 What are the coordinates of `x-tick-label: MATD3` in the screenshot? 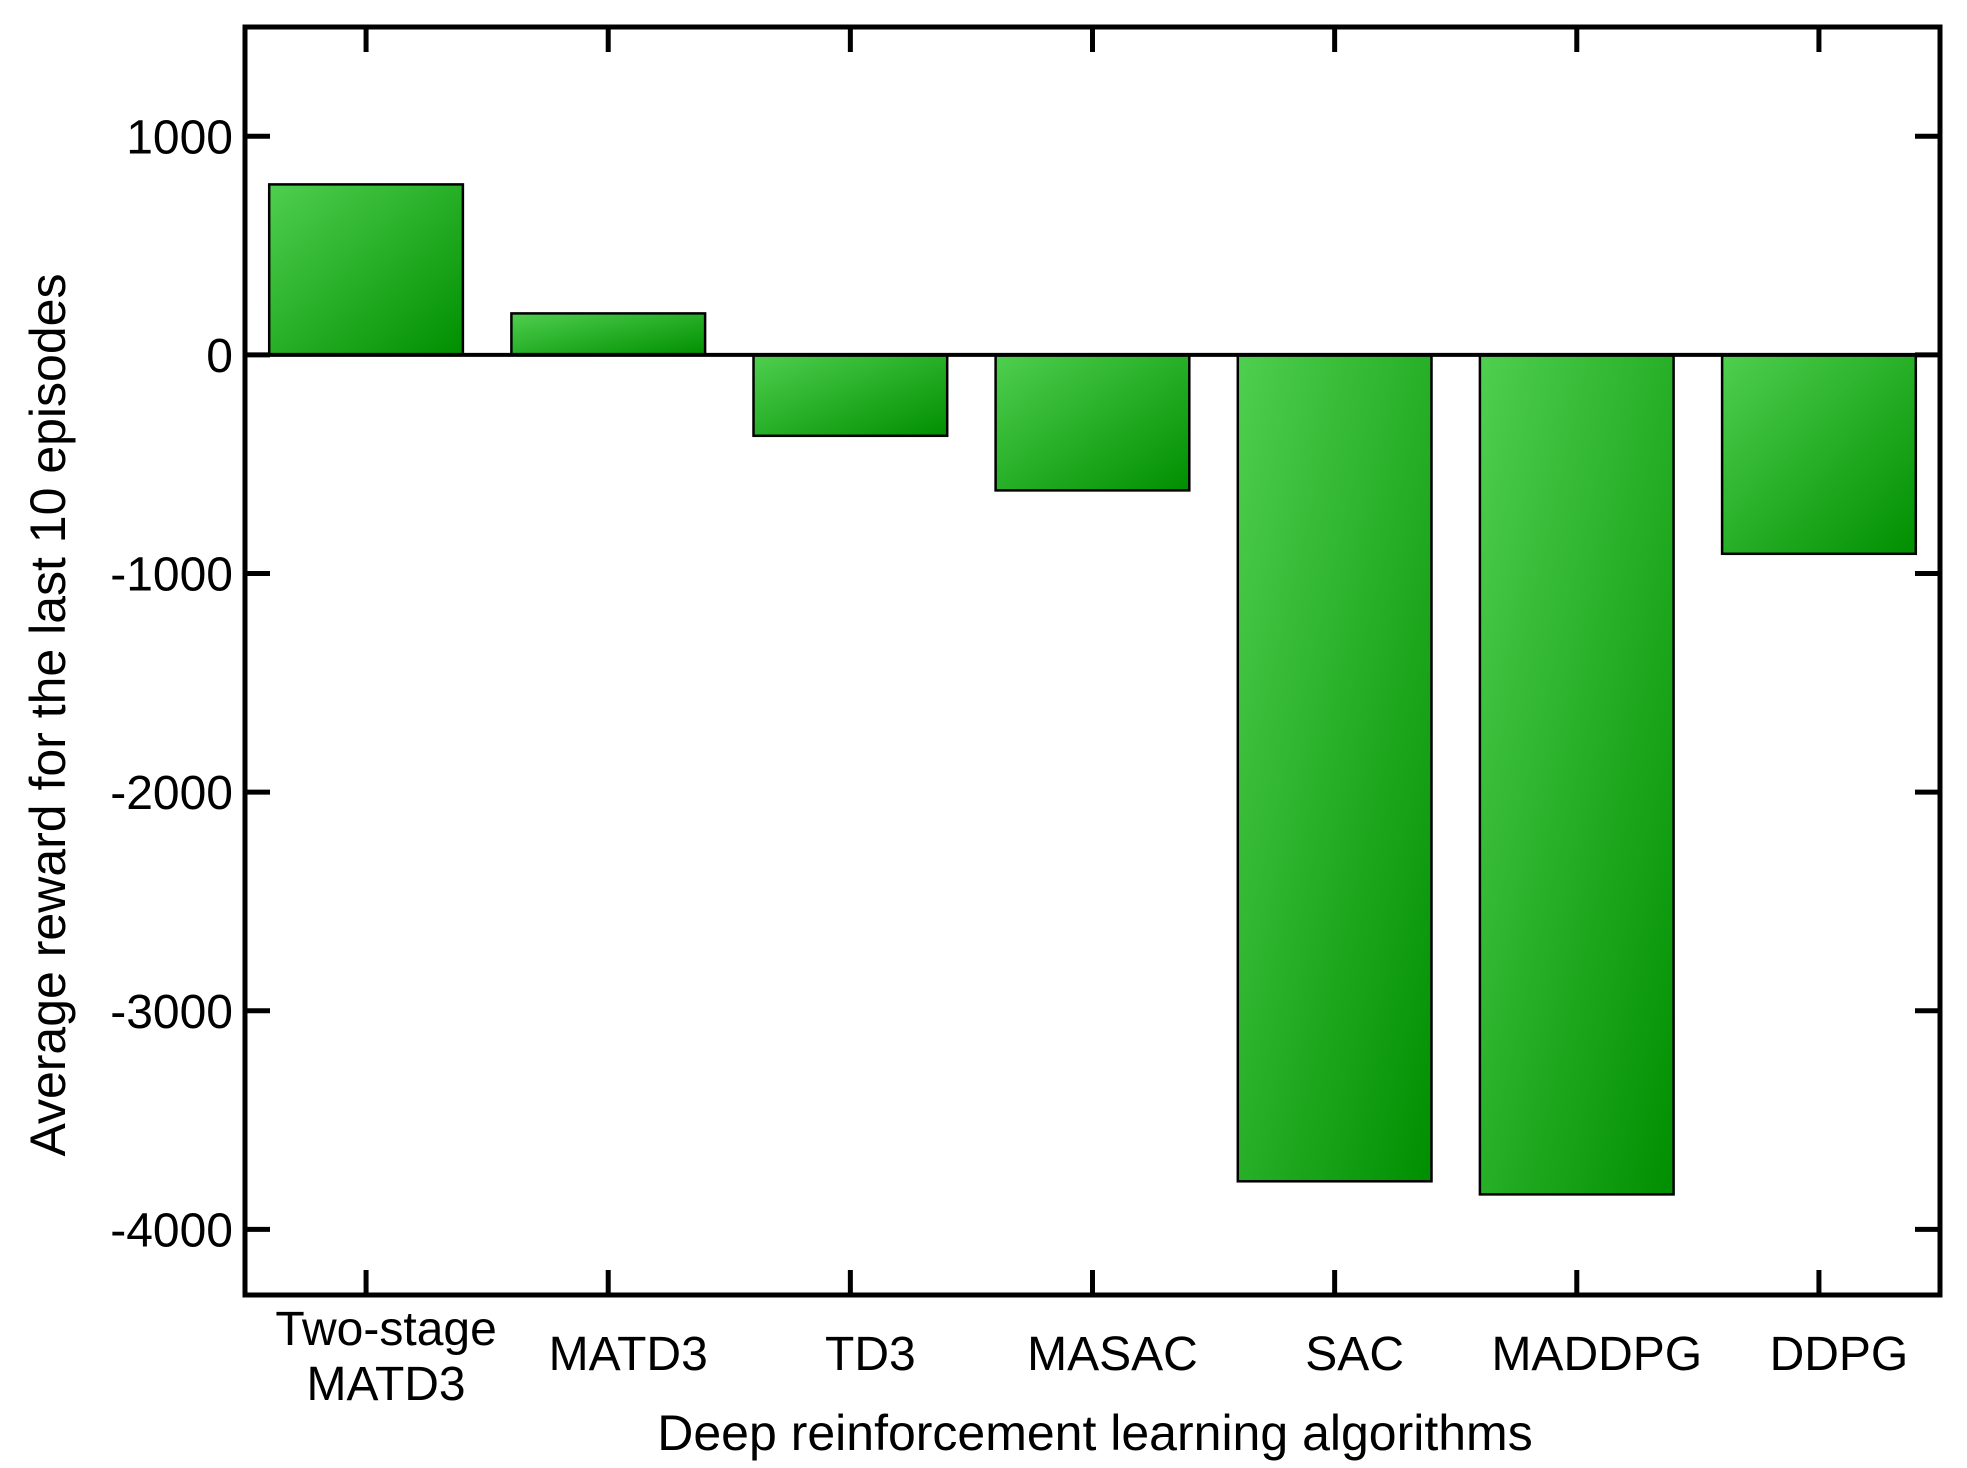 It's located at (628, 1354).